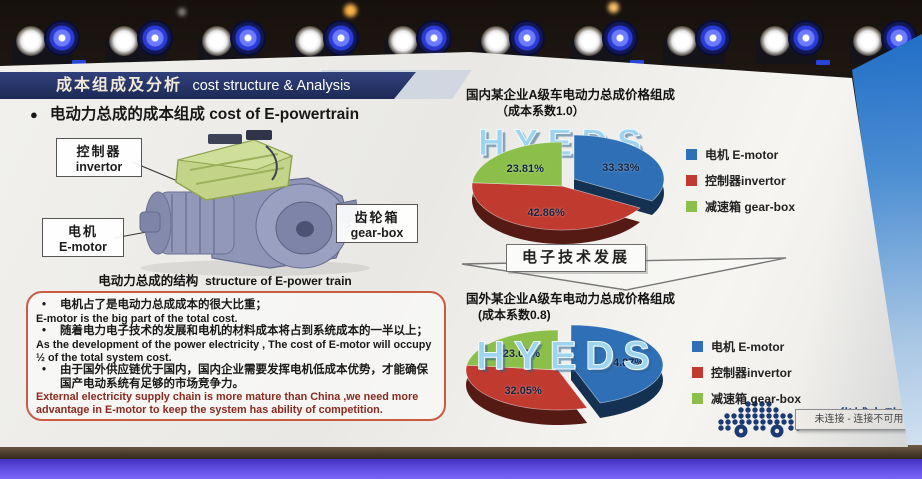  I want to click on title-banner: 成本组成及分析 cost structure & Analysis, so click(208, 85).